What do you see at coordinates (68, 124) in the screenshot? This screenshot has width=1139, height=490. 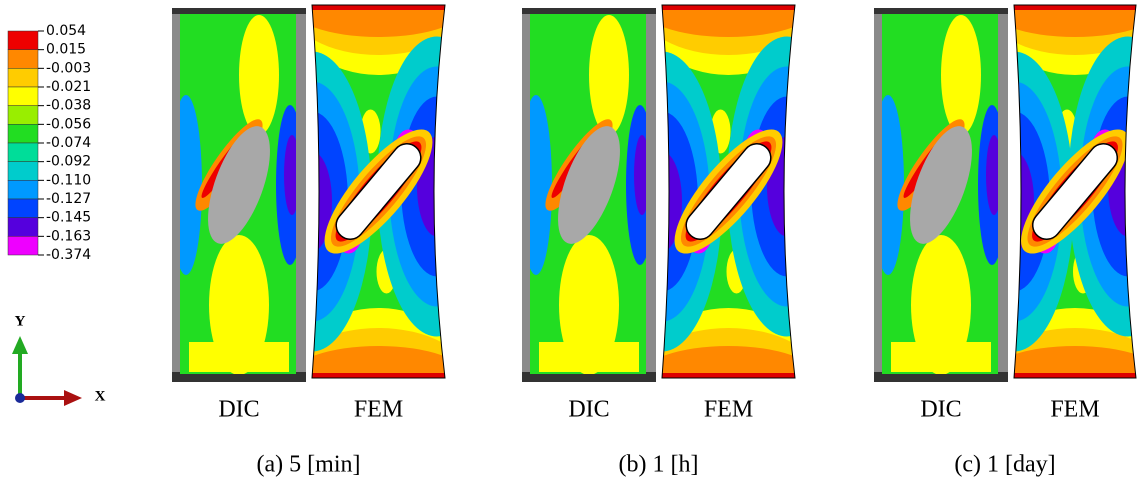 I see `legend-label: -0.056` at bounding box center [68, 124].